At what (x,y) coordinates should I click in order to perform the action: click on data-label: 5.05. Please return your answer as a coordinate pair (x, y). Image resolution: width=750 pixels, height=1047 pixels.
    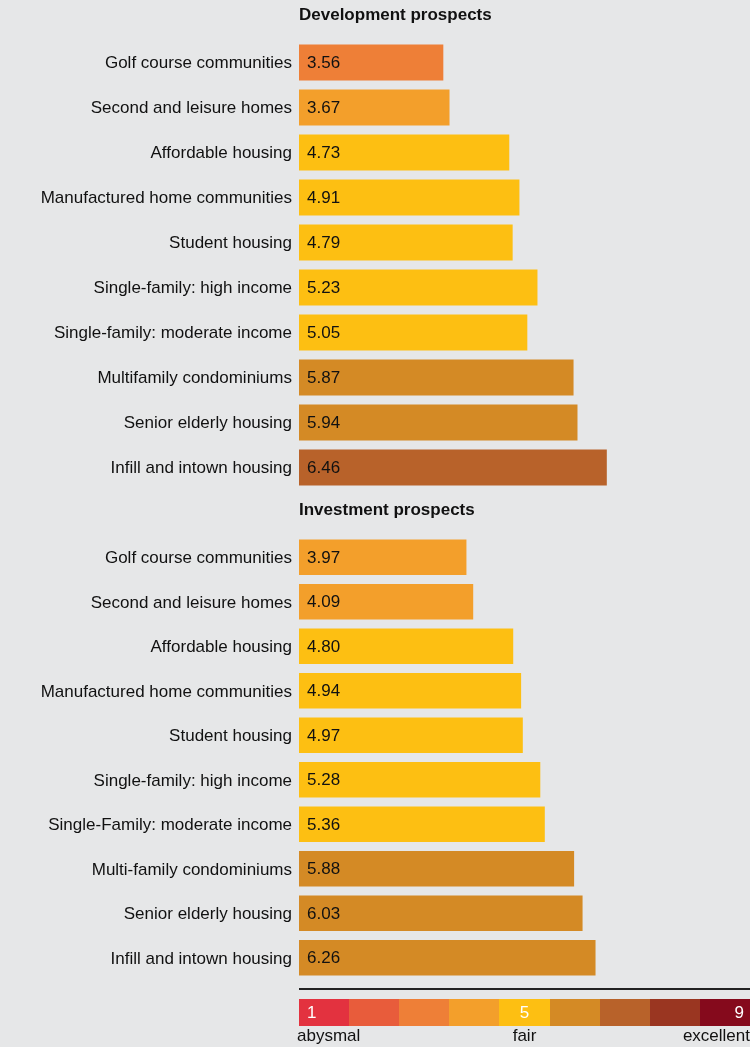
    Looking at the image, I should click on (324, 332).